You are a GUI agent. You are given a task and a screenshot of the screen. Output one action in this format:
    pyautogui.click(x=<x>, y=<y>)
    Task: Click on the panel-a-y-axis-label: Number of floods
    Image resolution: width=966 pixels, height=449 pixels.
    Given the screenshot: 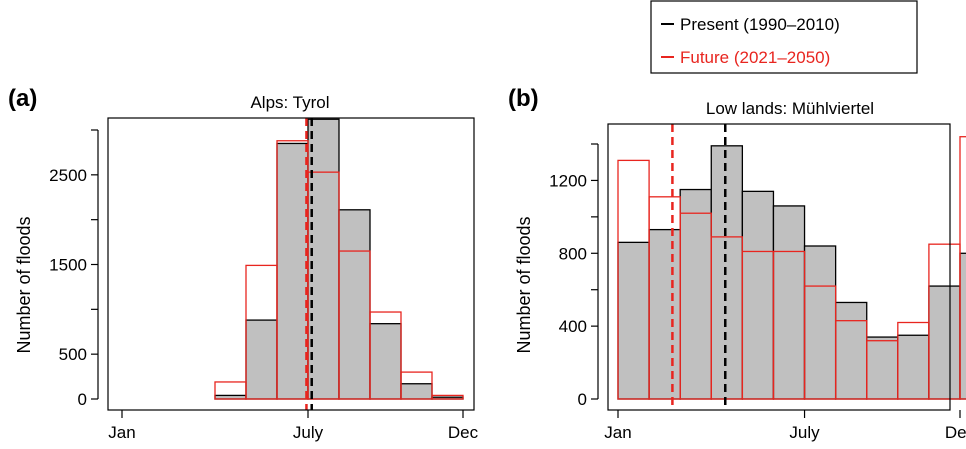 What is the action you would take?
    pyautogui.click(x=24, y=284)
    